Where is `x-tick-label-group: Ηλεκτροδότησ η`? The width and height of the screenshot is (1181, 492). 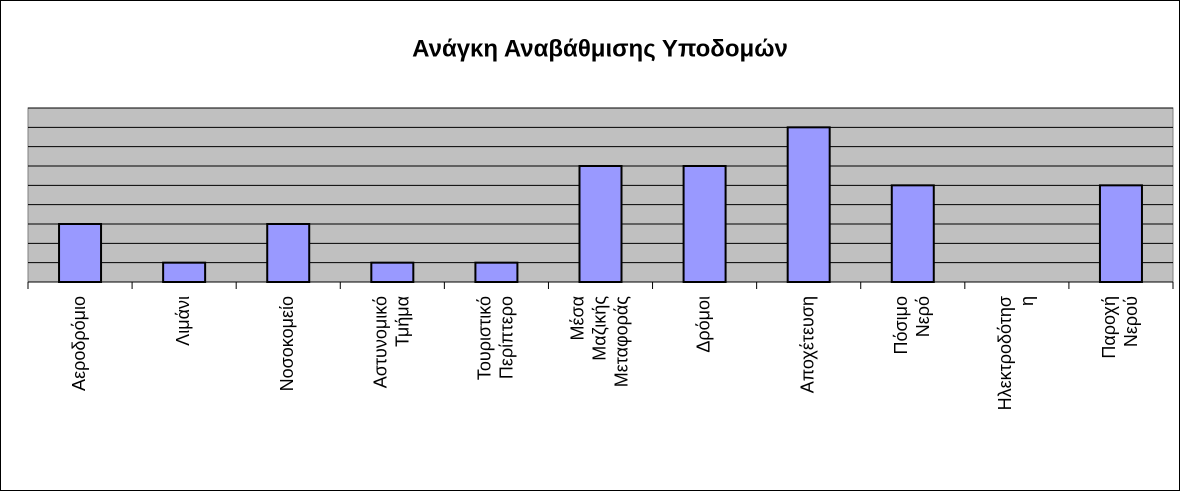
x-tick-label-group: Ηλεκτροδότησ η is located at coordinates (1016, 353).